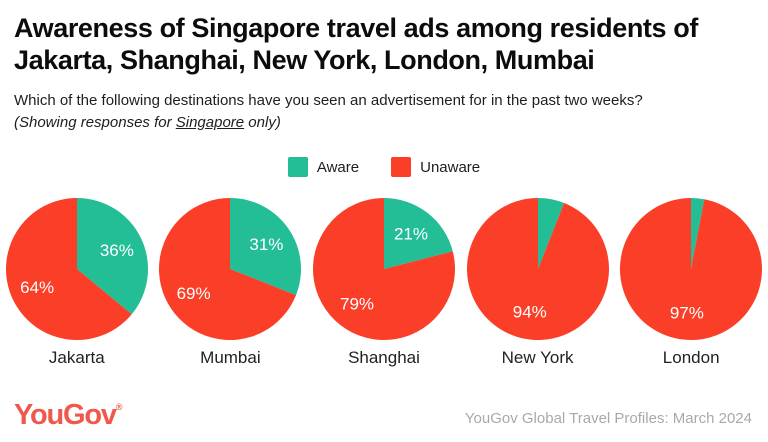  I want to click on pie-chart-mumbai: 31% 69% Mumbai, so click(231, 282).